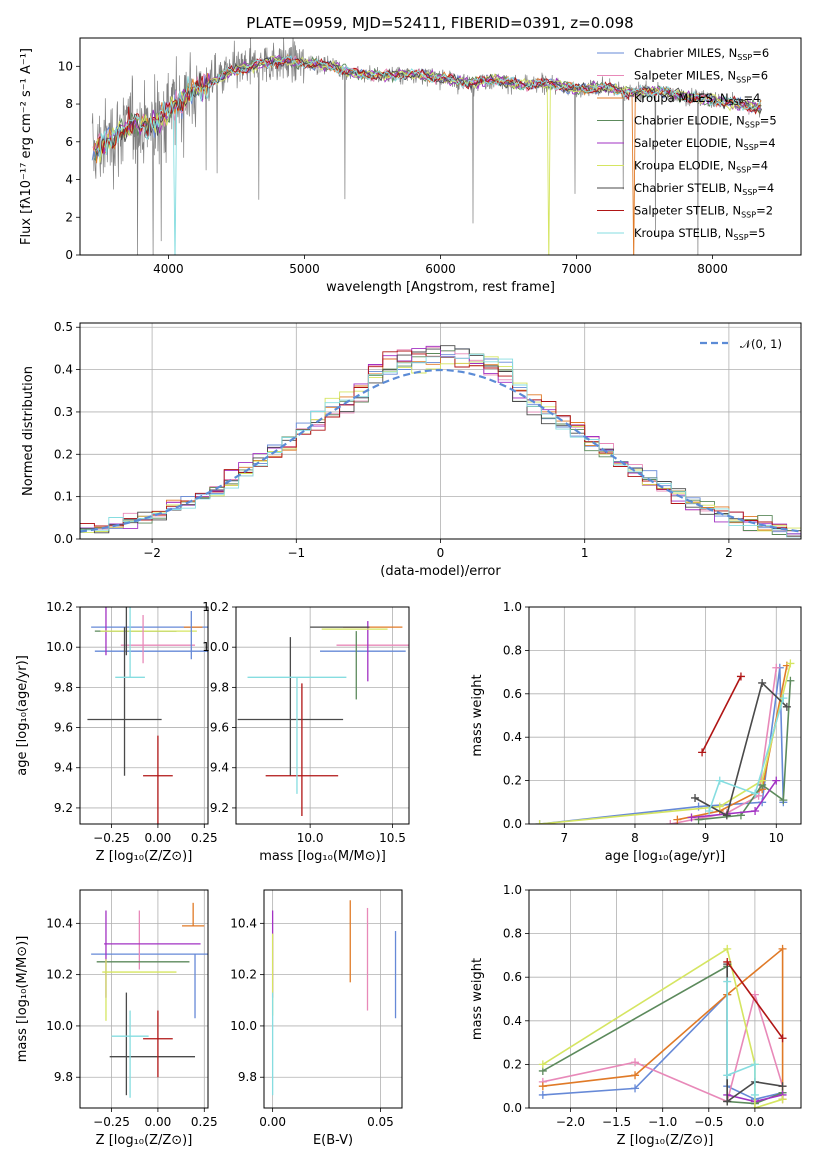 The height and width of the screenshot is (1170, 819). Describe the element at coordinates (69, 104) in the screenshot. I see `y-tick-label: 8` at that location.